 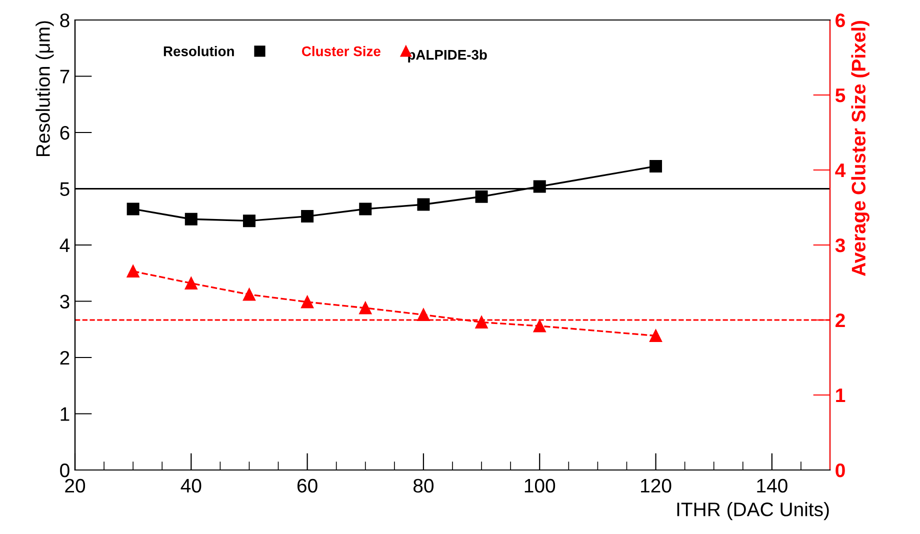 I want to click on x-tick-label: 140, so click(x=772, y=485).